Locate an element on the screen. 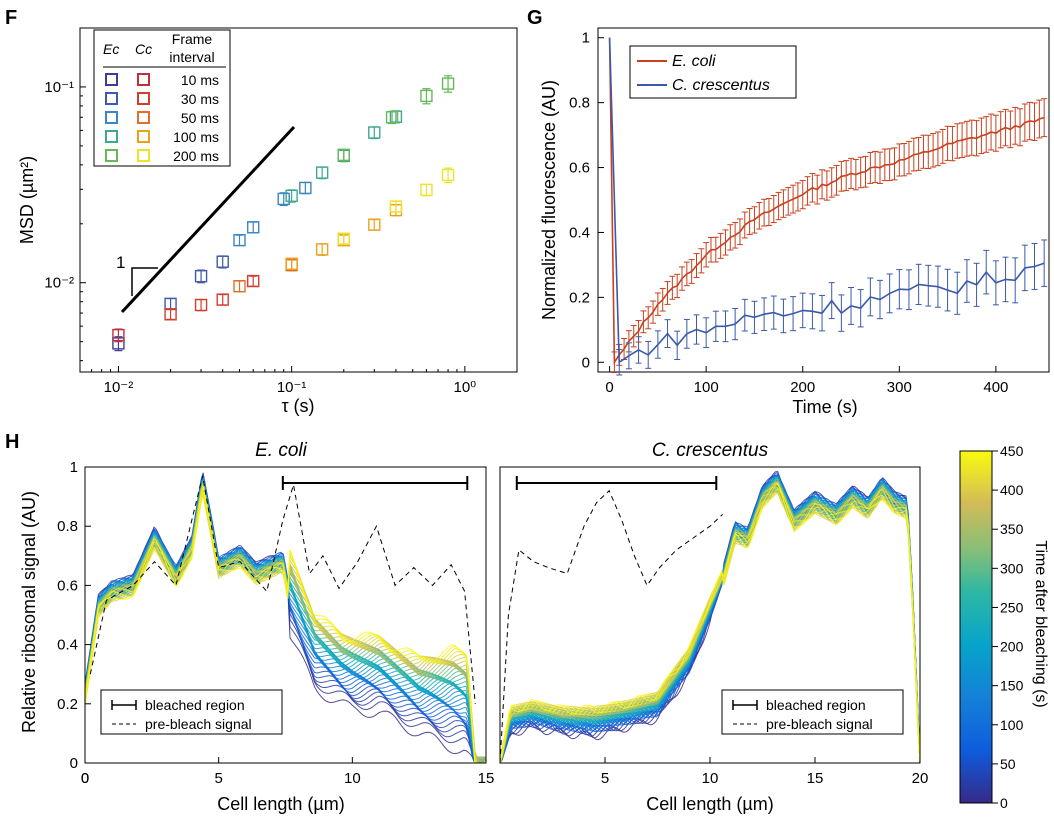 This screenshot has width=1054, height=824. panel-g-legend: E. coli C. crescentus is located at coordinates (713, 72).